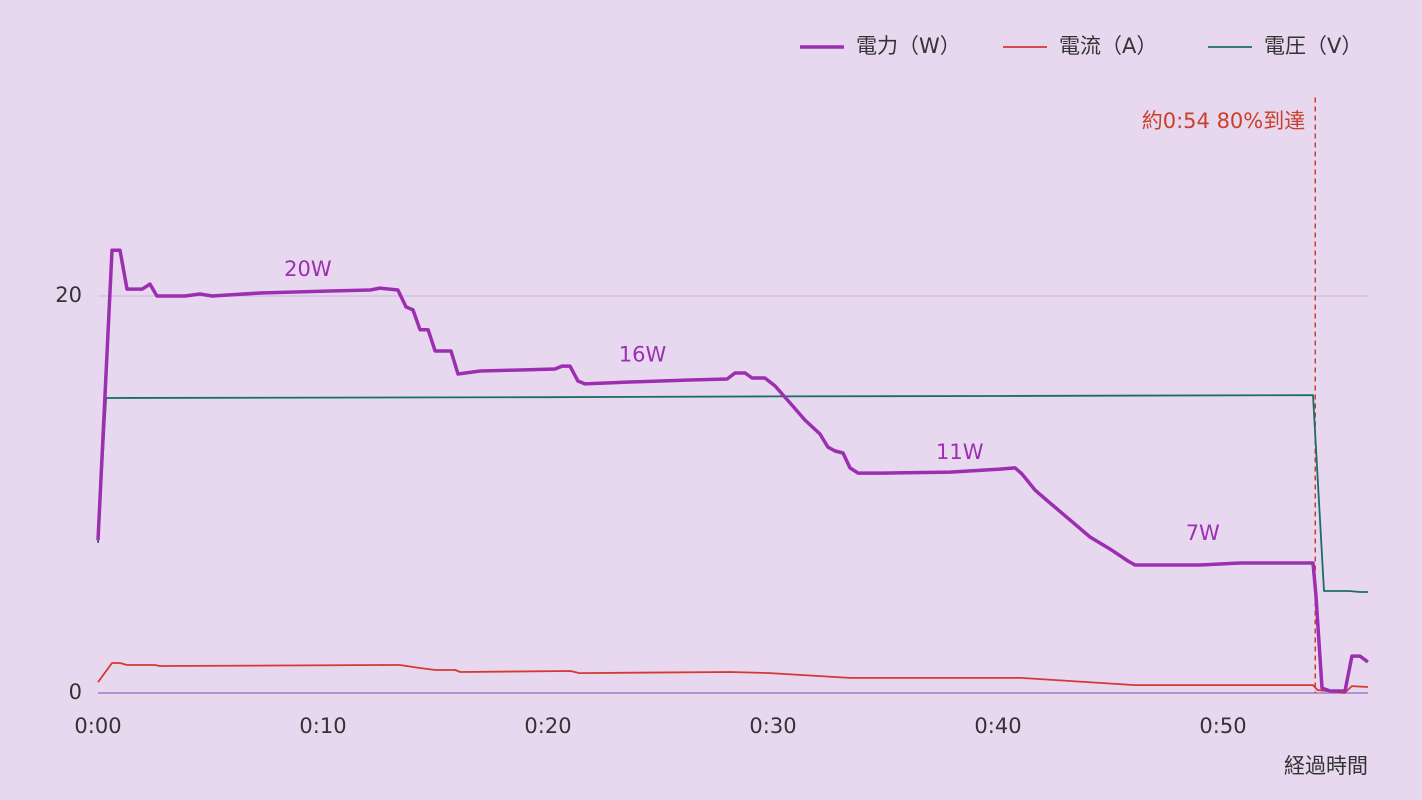 This screenshot has width=1422, height=800. I want to click on x-tick-label: 0:40, so click(997, 726).